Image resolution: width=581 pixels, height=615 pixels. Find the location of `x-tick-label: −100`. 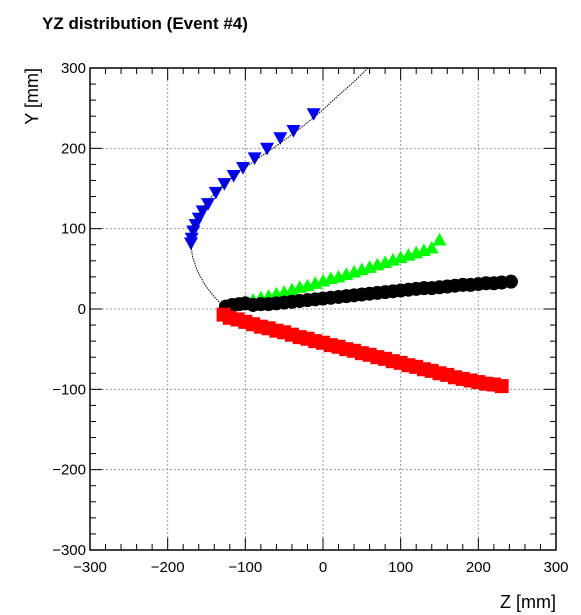

x-tick-label: −100 is located at coordinates (245, 567).